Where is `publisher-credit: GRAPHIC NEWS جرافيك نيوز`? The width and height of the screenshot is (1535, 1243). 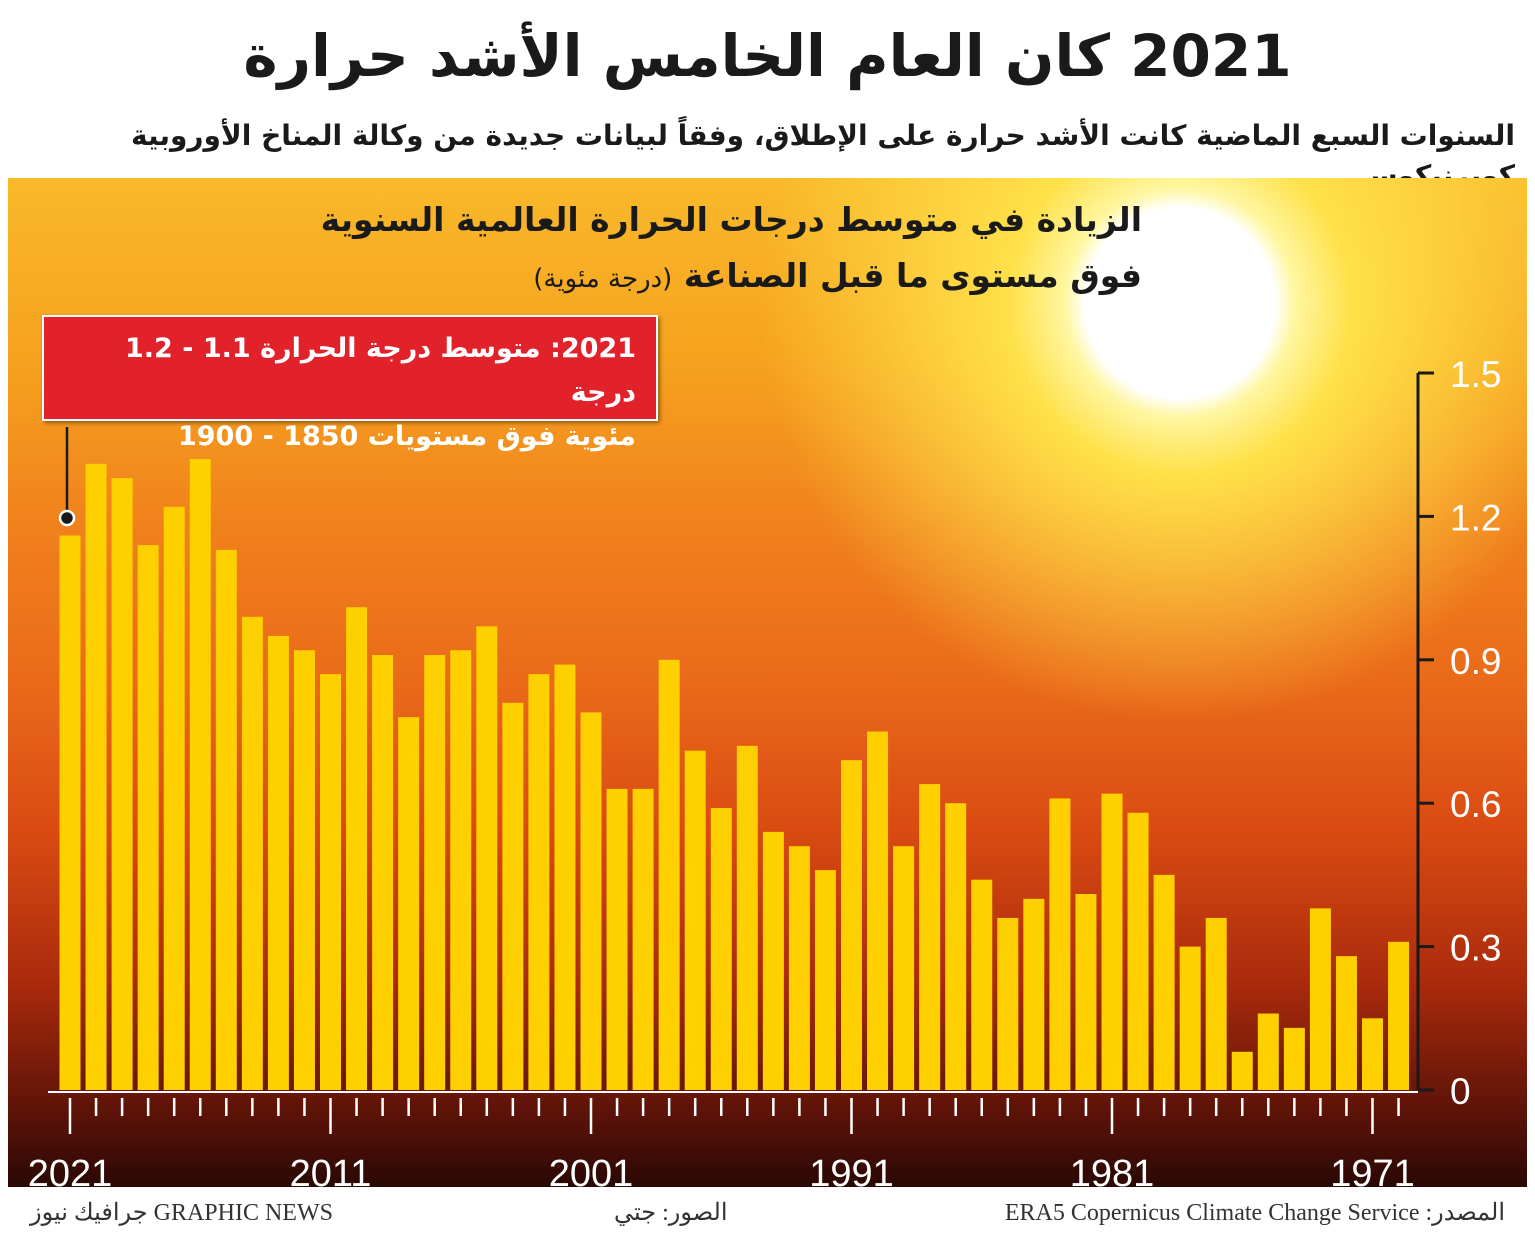 publisher-credit: GRAPHIC NEWS جرافيك نيوز is located at coordinates (181, 1213).